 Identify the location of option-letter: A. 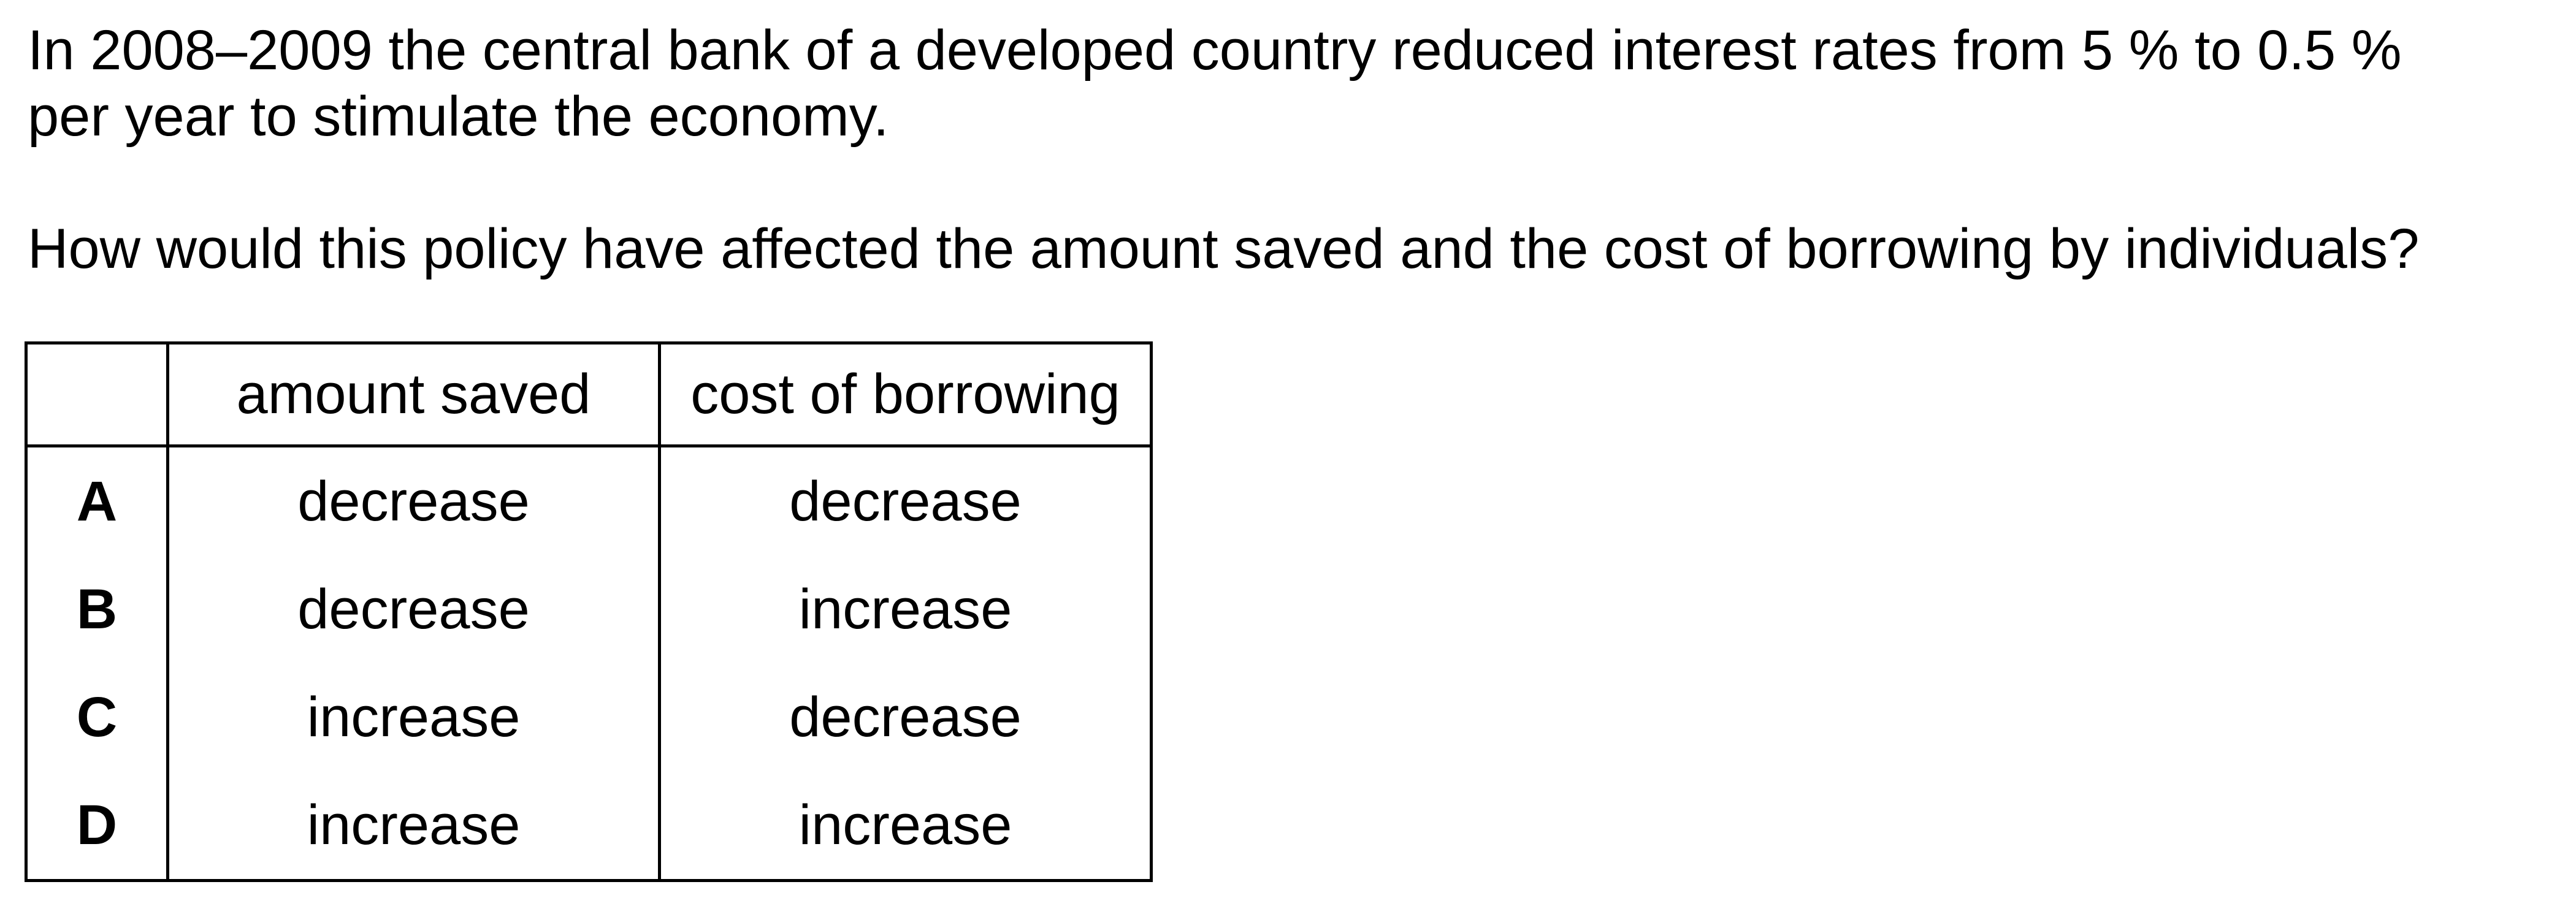
(97, 501).